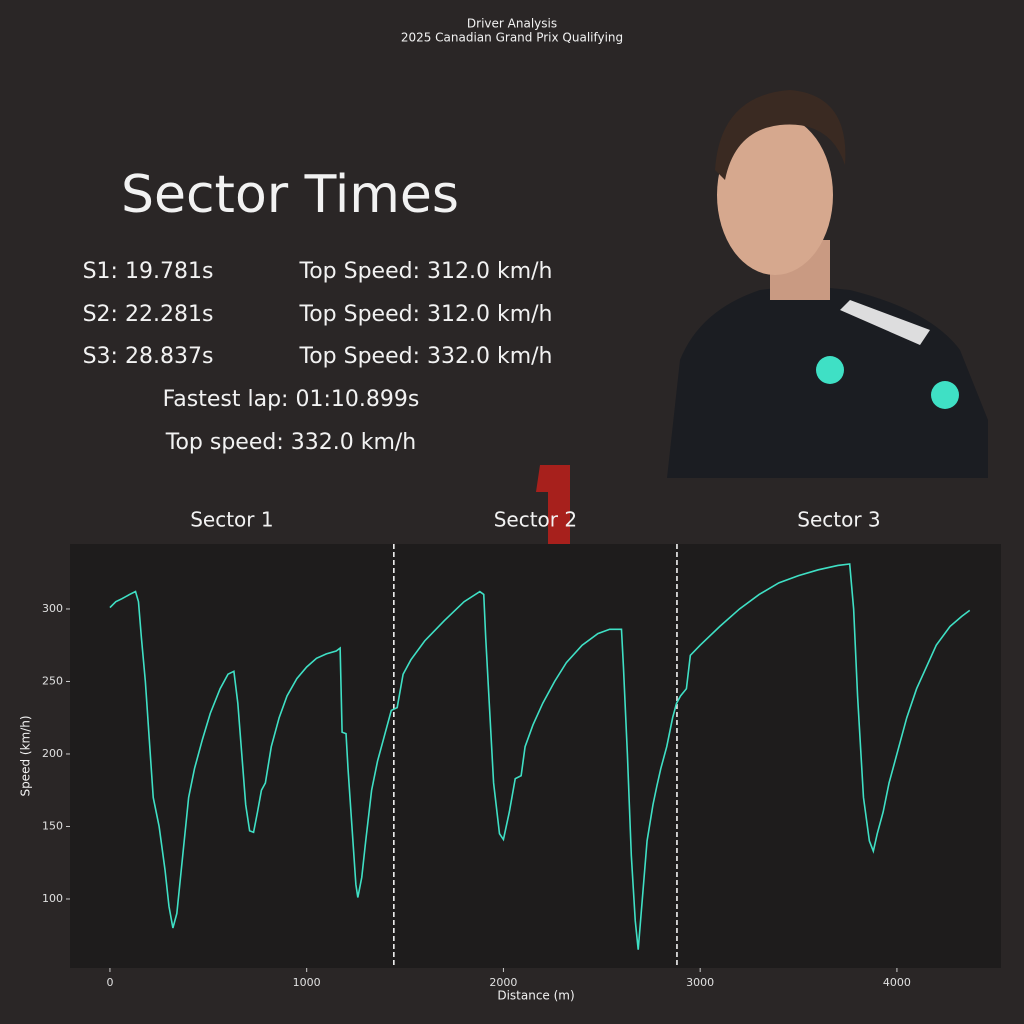 The width and height of the screenshot is (1024, 1024). What do you see at coordinates (307, 982) in the screenshot?
I see `x-tick-label: 1000` at bounding box center [307, 982].